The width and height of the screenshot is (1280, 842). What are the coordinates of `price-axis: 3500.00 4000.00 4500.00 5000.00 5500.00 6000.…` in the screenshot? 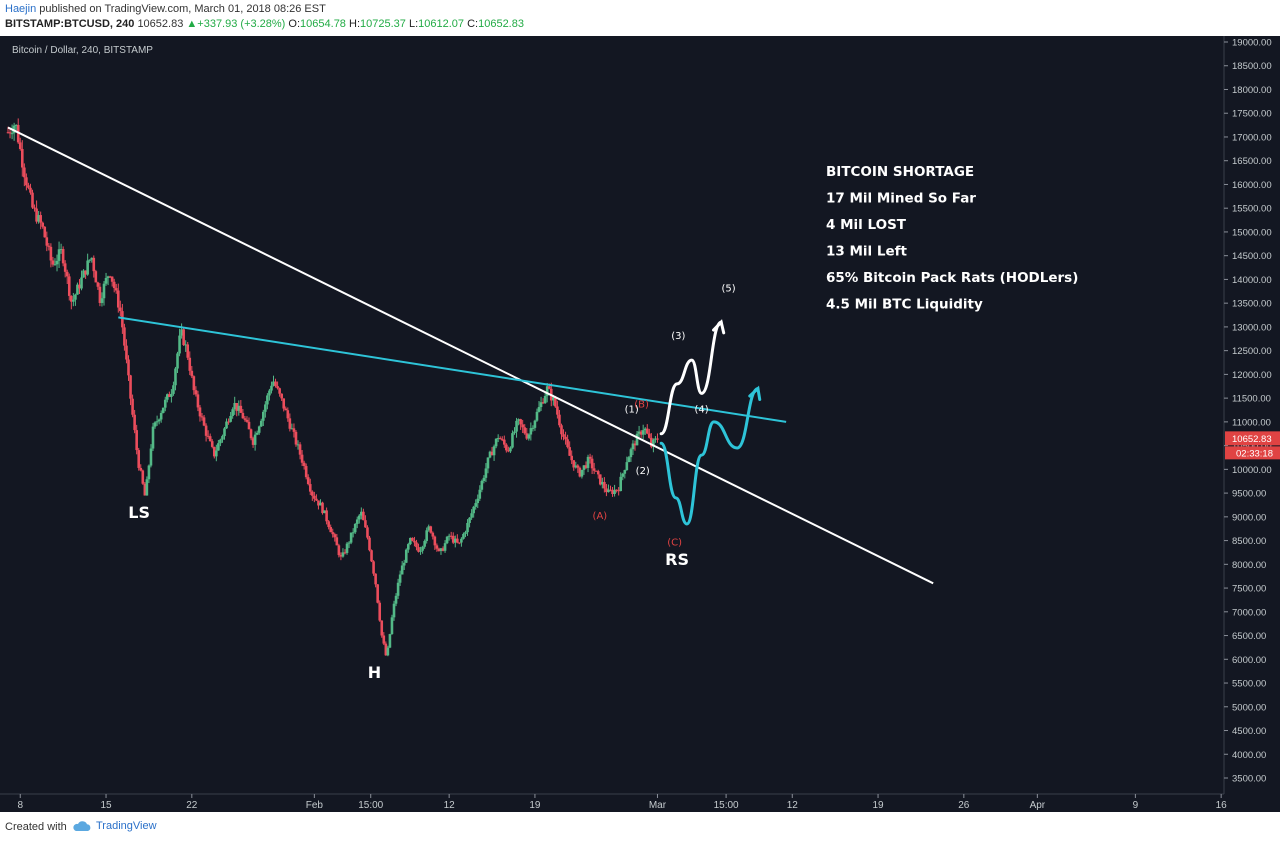 It's located at (1251, 424).